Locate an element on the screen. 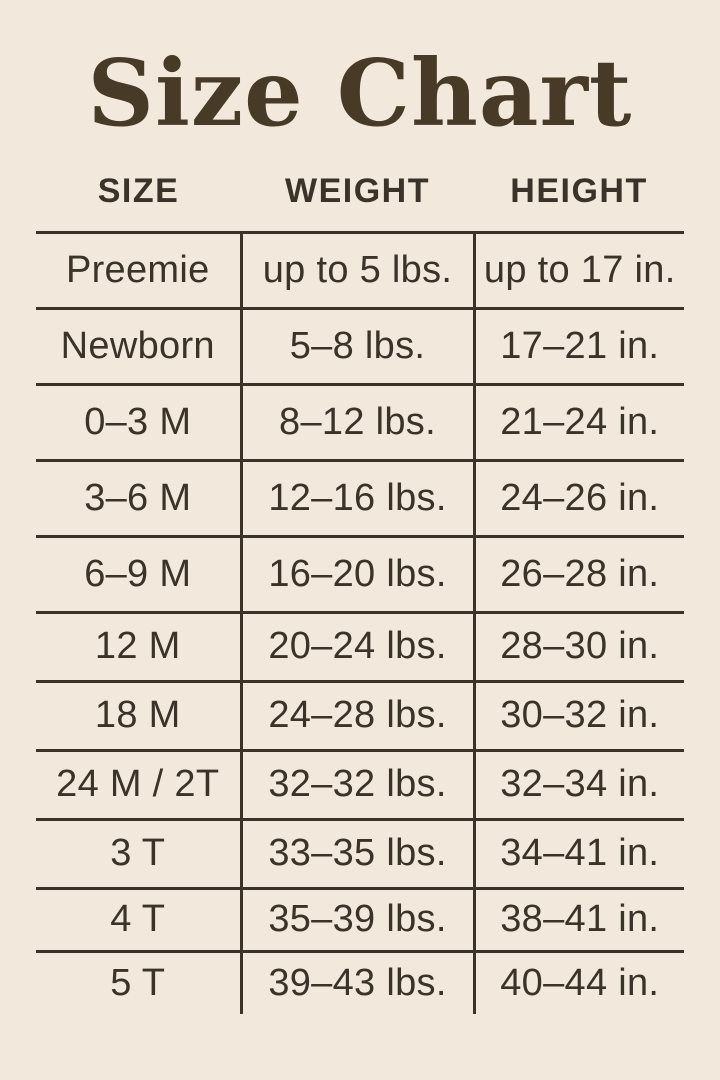 Image resolution: width=720 pixels, height=1080 pixels. height-cell: 28–30 in. is located at coordinates (578, 645).